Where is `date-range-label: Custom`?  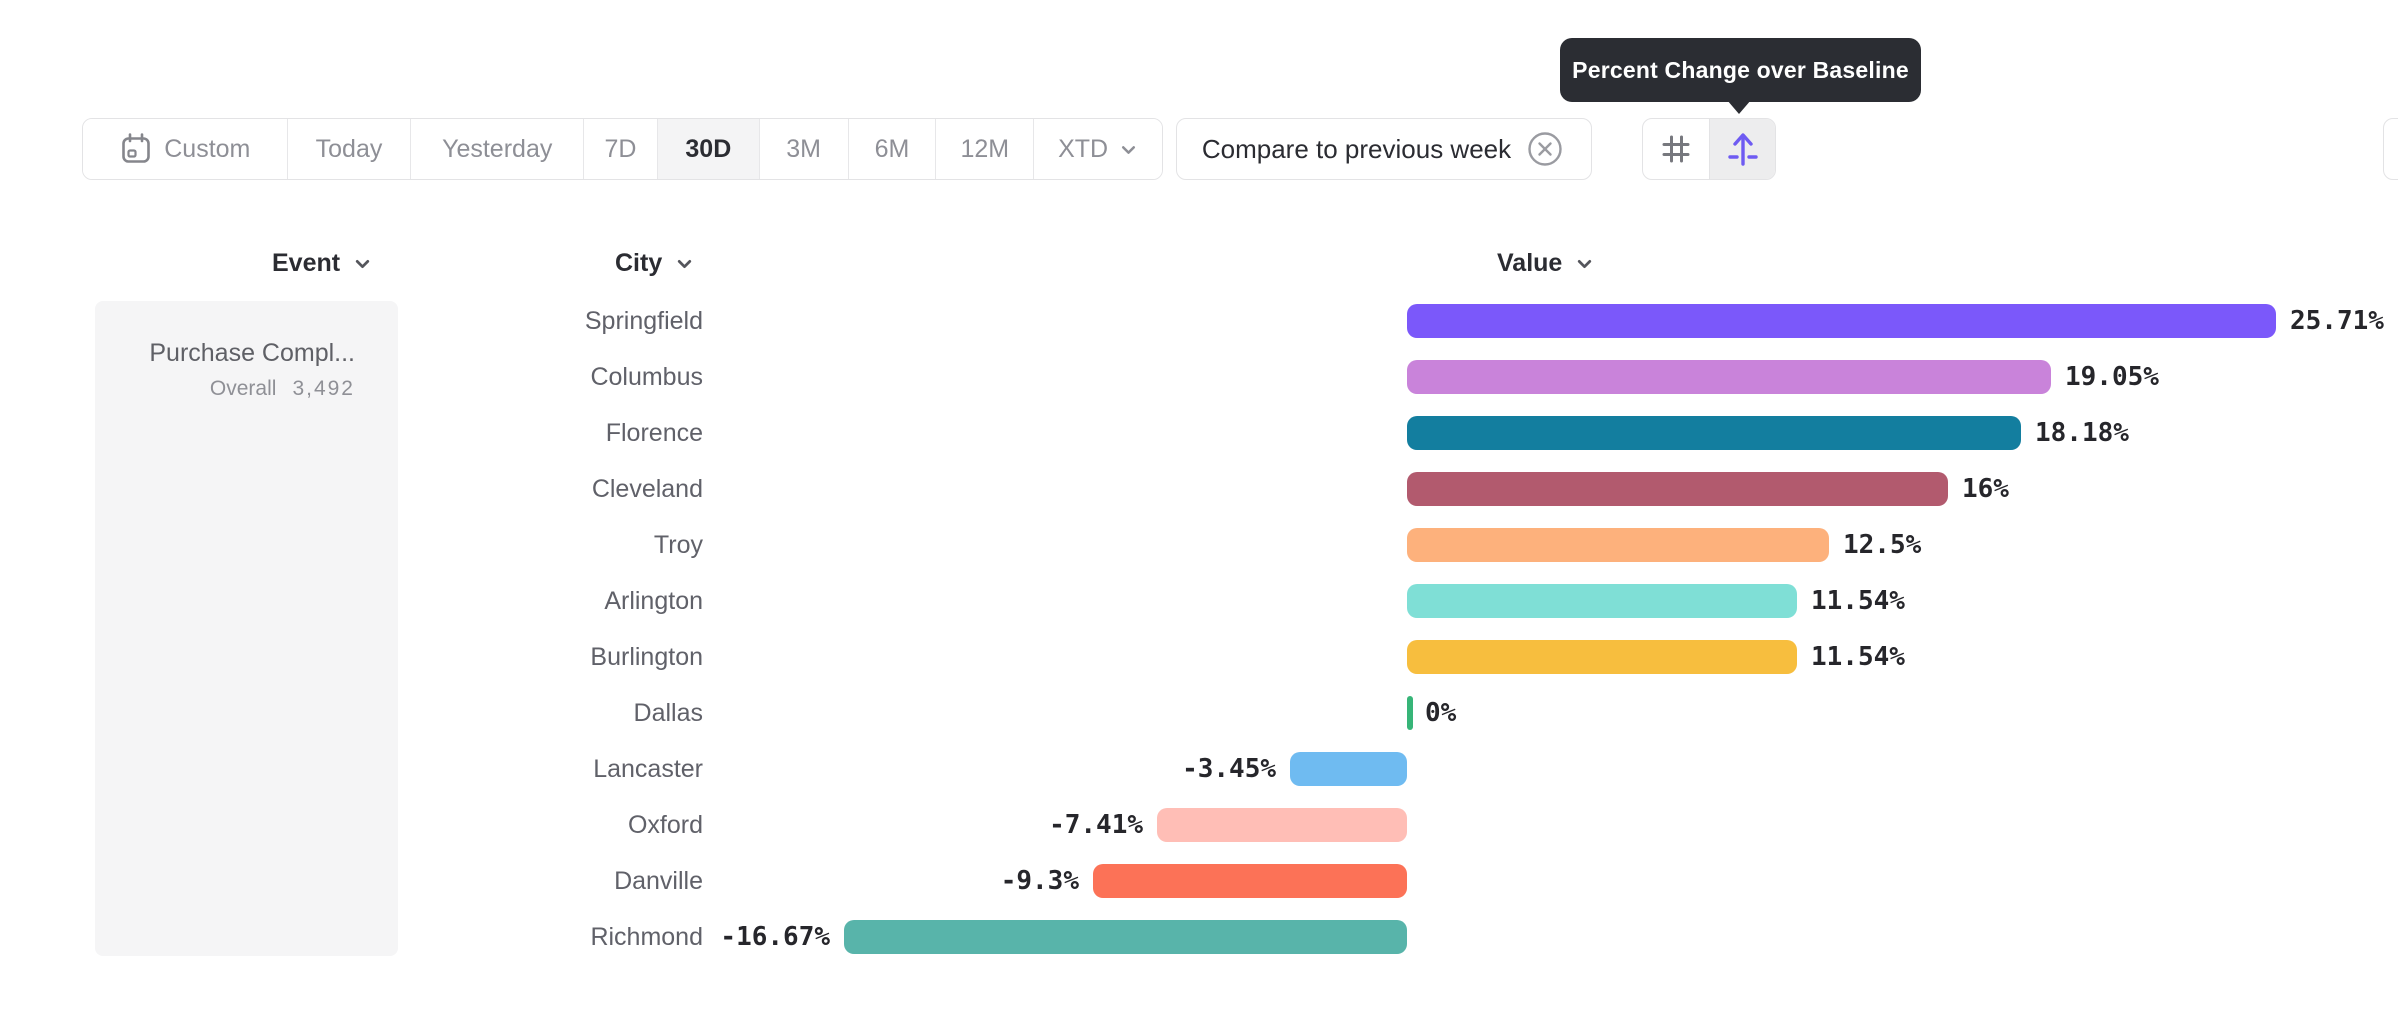 date-range-label: Custom is located at coordinates (207, 148).